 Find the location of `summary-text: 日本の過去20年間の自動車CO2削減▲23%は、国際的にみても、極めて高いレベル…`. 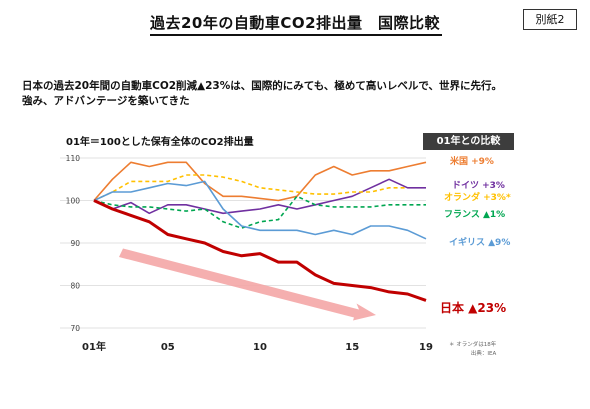

summary-text: 日本の過去20年間の自動車CO2削減▲23%は、国際的にみても、極めて高いレベル… is located at coordinates (302, 94).